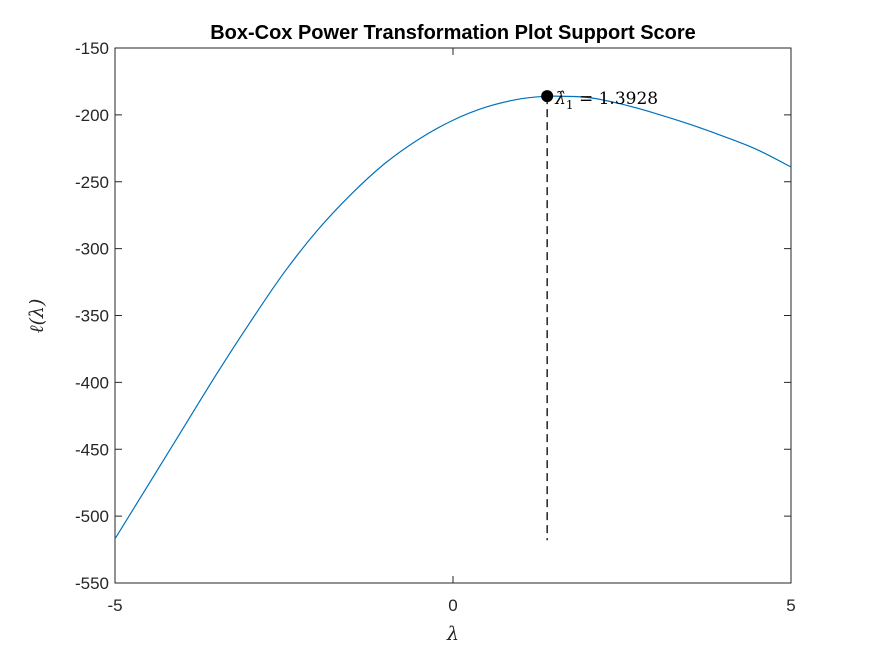 The width and height of the screenshot is (875, 656). I want to click on x-axis-label: λ, so click(452, 634).